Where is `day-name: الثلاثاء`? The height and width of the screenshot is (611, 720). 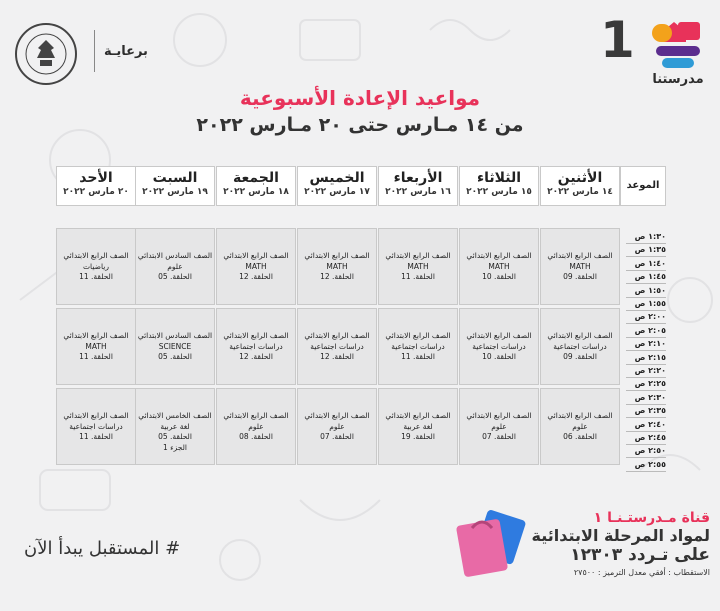 day-name: الثلاثاء is located at coordinates (499, 178).